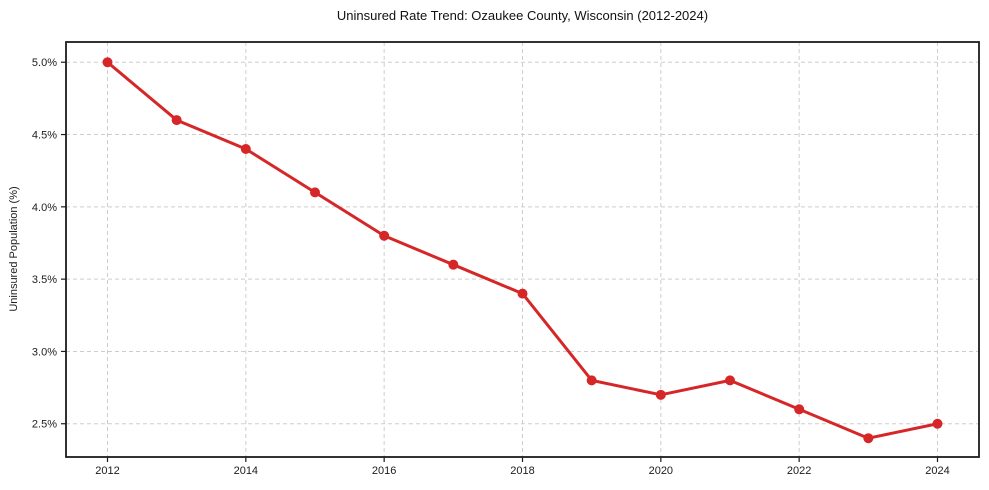 The image size is (989, 490). Describe the element at coordinates (799, 471) in the screenshot. I see `x-tick-label: 2022` at that location.